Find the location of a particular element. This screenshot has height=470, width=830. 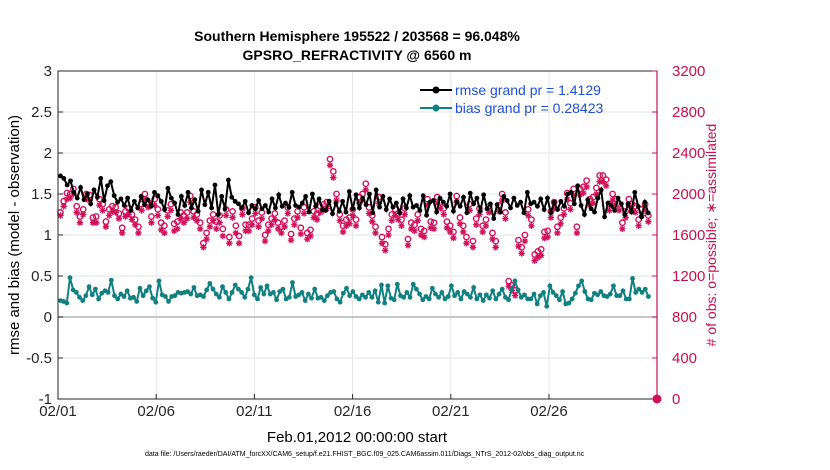

y2-axis-ticks: 0 400 800 1200 1600 2000 2400 2800 3200 is located at coordinates (678, 235).